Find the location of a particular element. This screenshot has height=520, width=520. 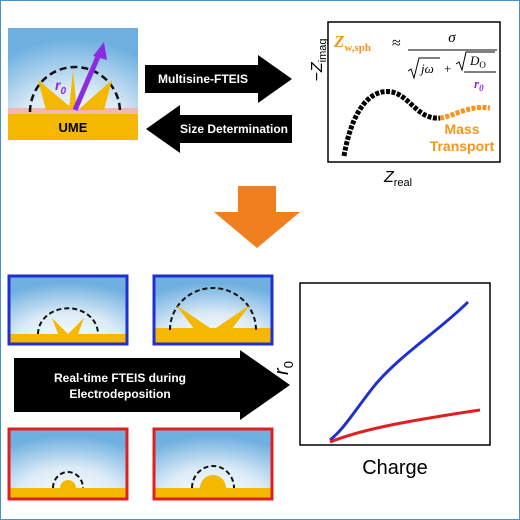

eq-lhs: Zw,sph is located at coordinates (352, 43).